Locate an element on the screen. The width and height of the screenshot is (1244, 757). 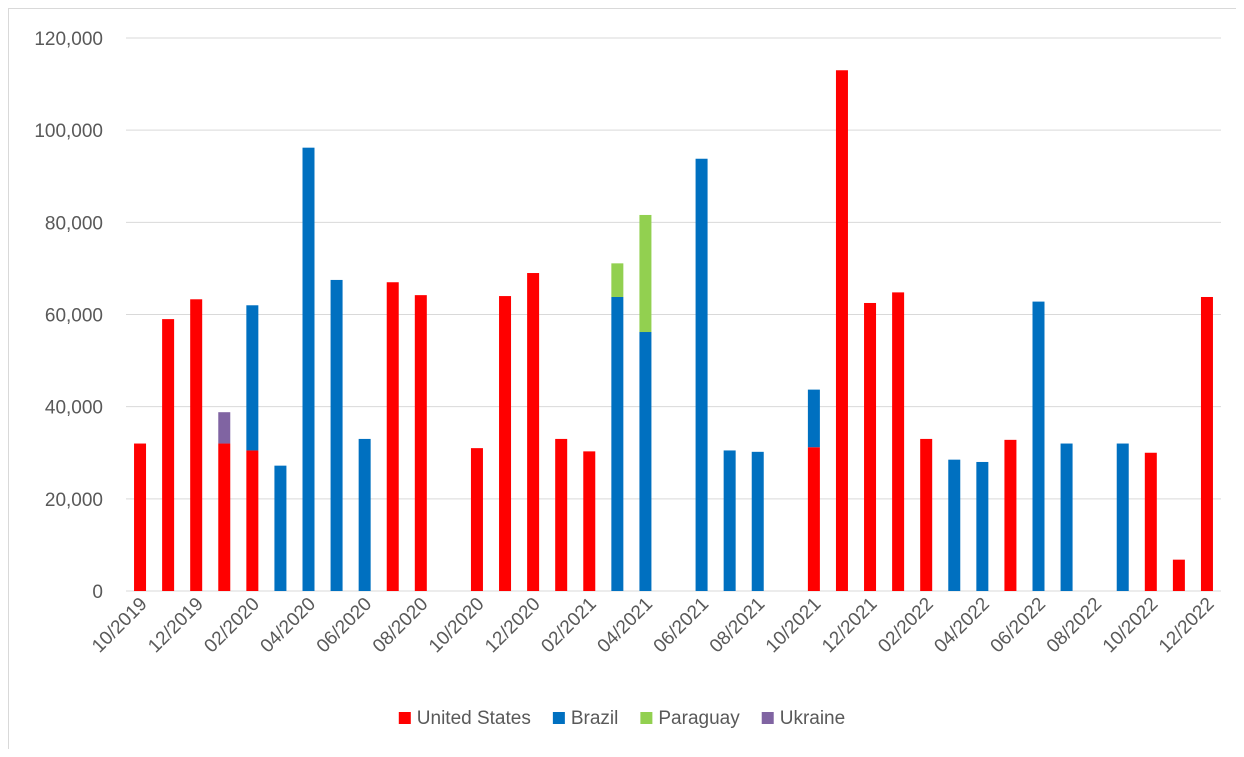
y-tick-label: 40,000 is located at coordinates (74, 408).